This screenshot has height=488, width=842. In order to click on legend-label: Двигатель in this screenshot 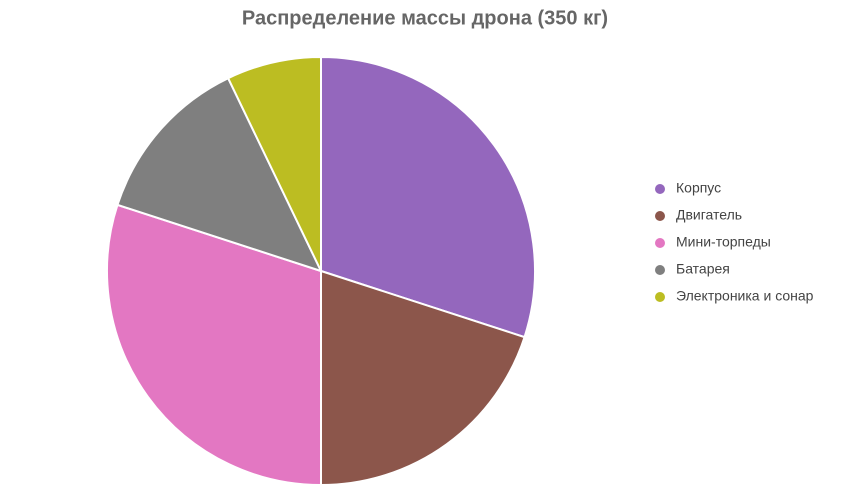, I will do `click(709, 215)`.